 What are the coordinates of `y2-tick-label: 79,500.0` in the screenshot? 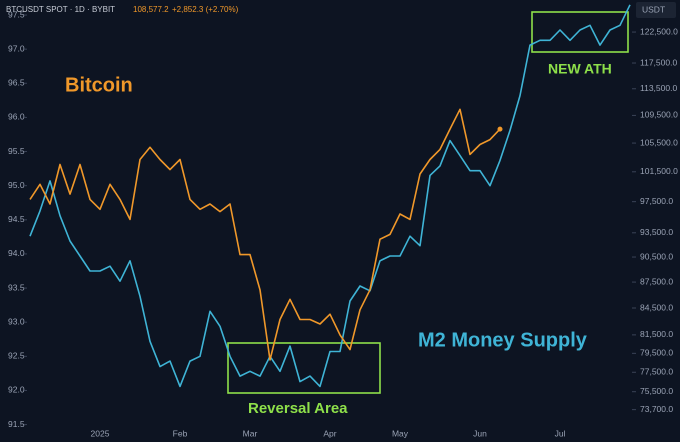 It's located at (656, 353).